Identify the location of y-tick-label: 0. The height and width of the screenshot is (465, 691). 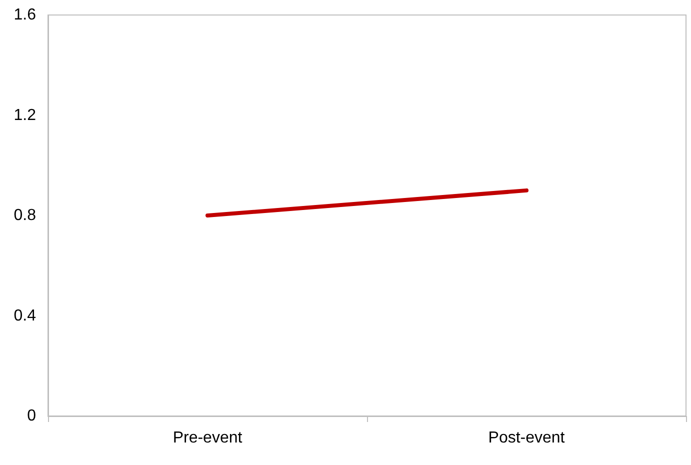
(31, 416).